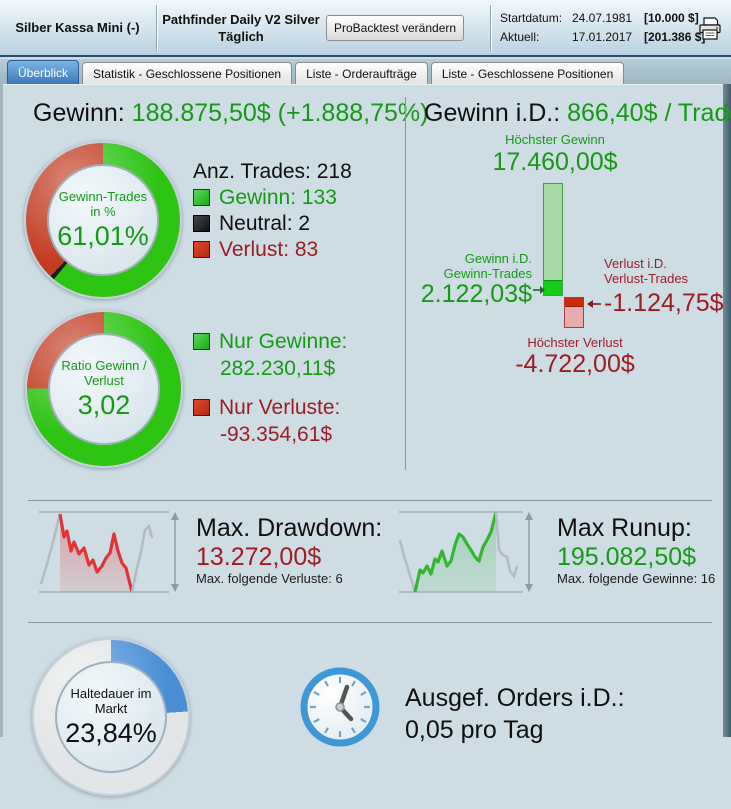  Describe the element at coordinates (710, 29) in the screenshot. I see `printer-icon` at that location.